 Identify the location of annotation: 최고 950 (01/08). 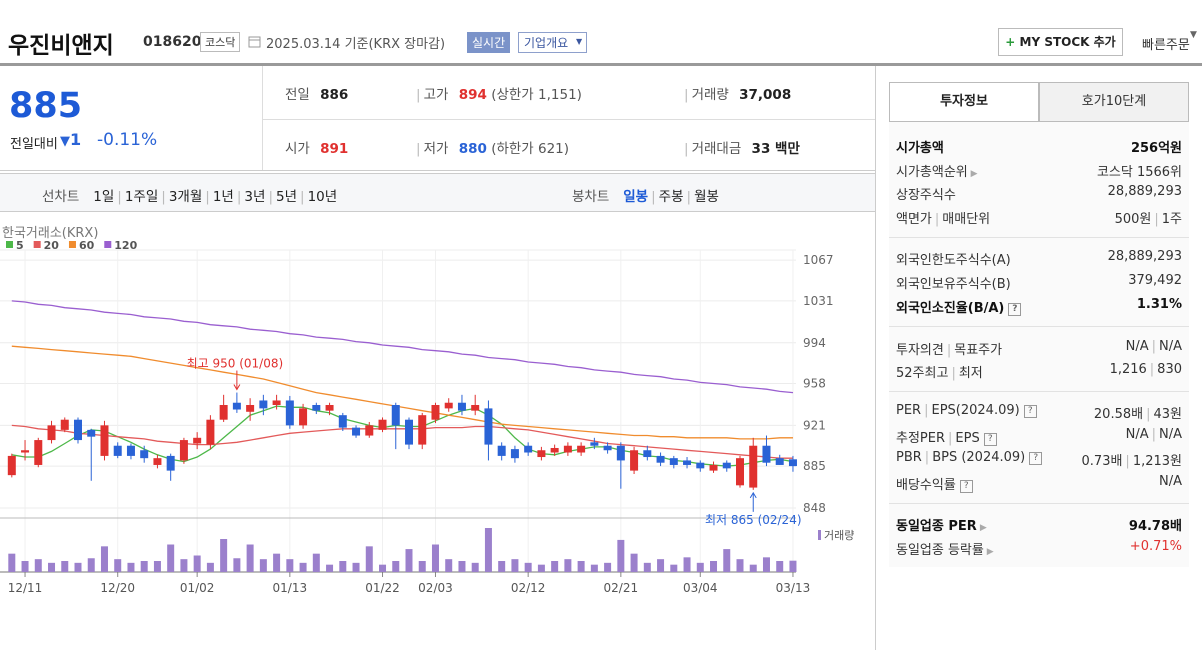
(235, 364).